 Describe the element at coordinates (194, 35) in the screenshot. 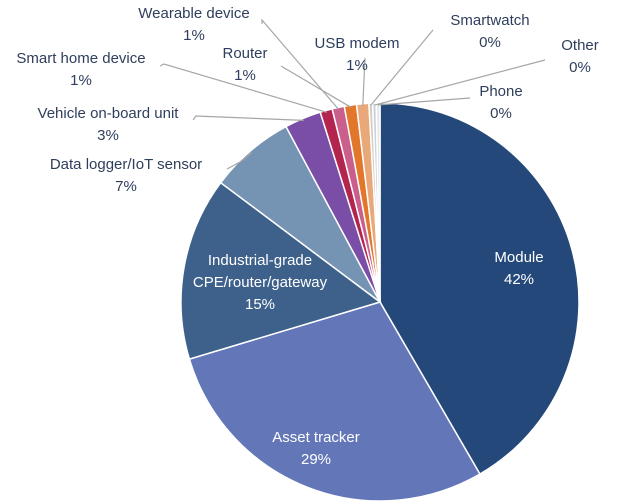

I see `slice-value-label-wearable-device: 1%` at that location.